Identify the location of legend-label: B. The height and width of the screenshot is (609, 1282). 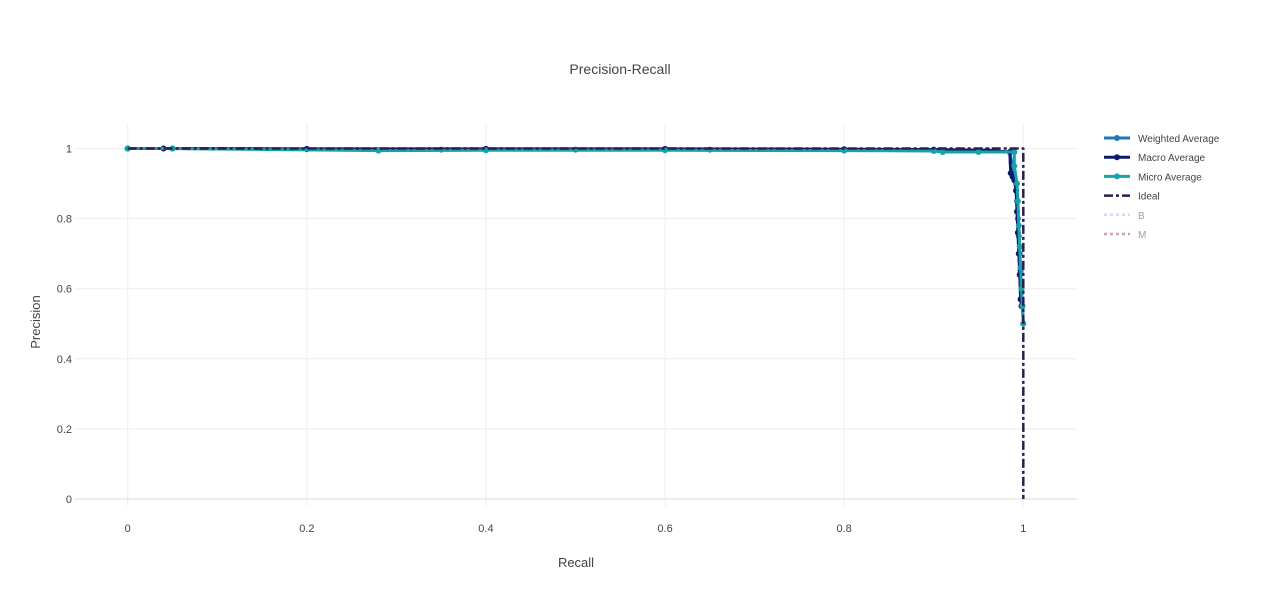
(1141, 216).